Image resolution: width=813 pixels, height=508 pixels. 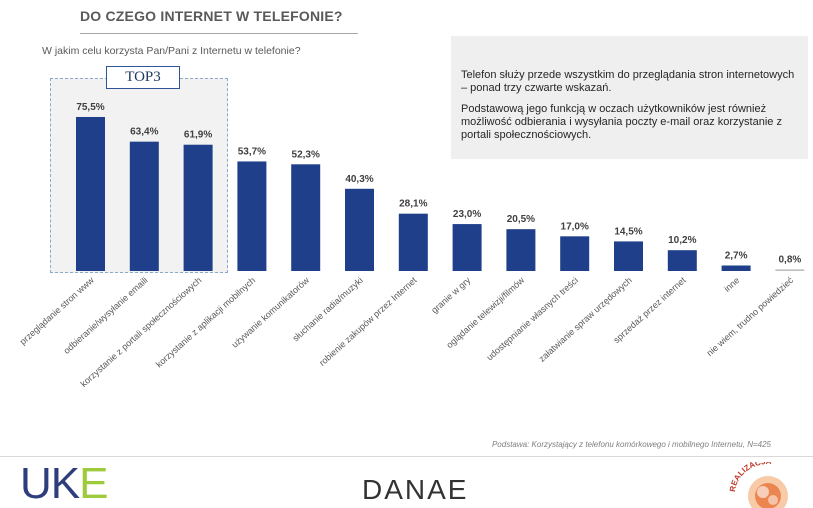 What do you see at coordinates (93, 483) in the screenshot?
I see `uke-logo-e: E` at bounding box center [93, 483].